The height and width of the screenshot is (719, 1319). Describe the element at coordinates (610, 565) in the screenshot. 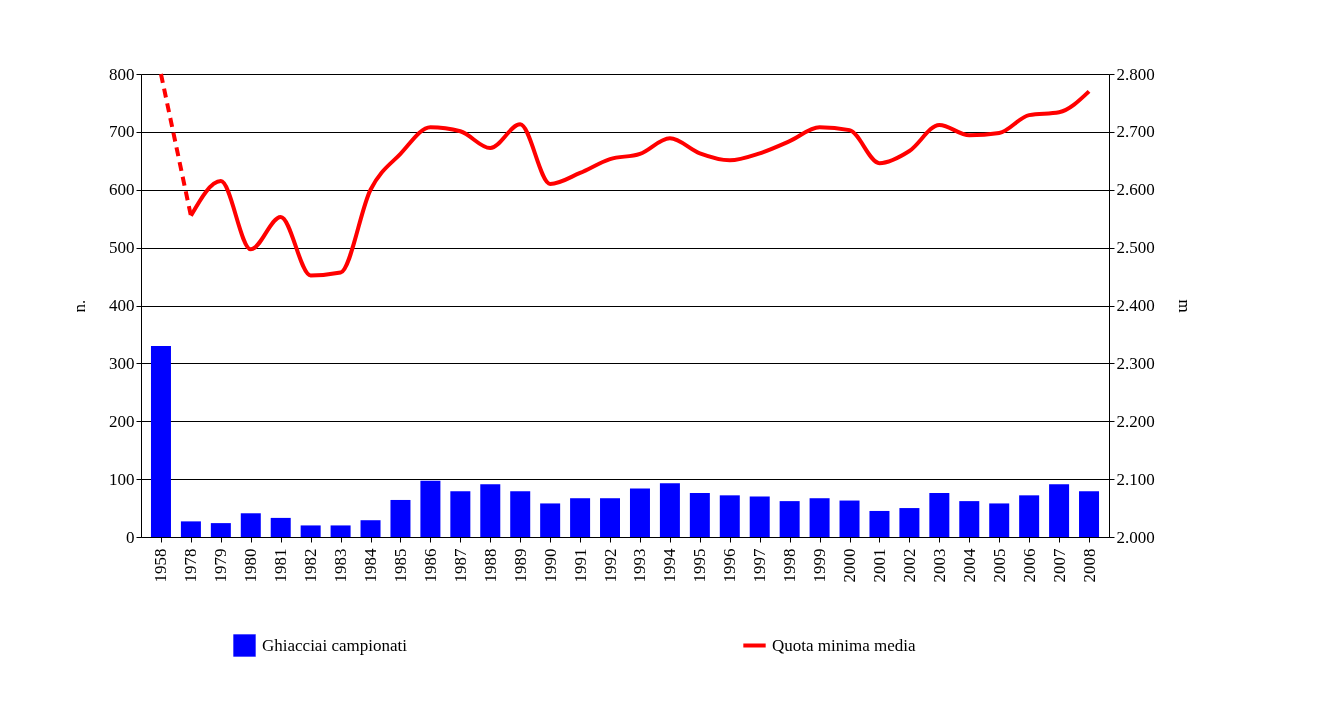

I see `x-tick-label: 1992` at that location.